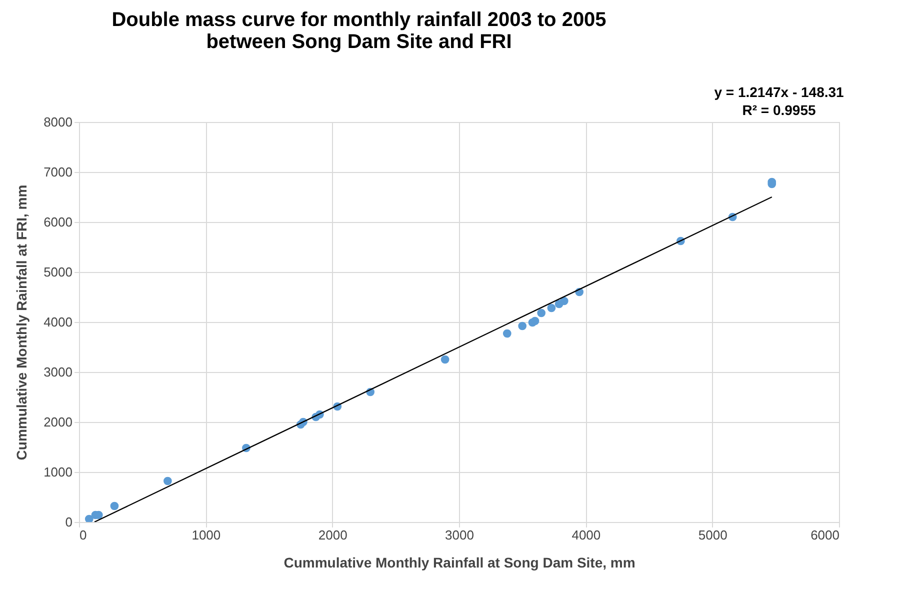 Image resolution: width=923 pixels, height=611 pixels. What do you see at coordinates (359, 20) in the screenshot?
I see `text: Double mass curve for monthly rainfall 2003 to 2005` at bounding box center [359, 20].